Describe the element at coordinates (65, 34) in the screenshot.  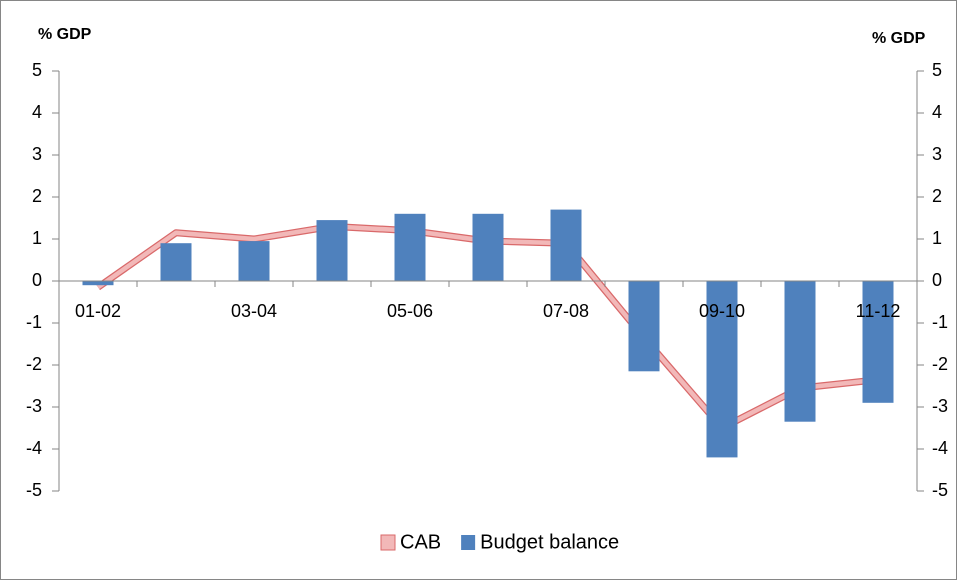
I see `y-axis-title: % GDP` at that location.